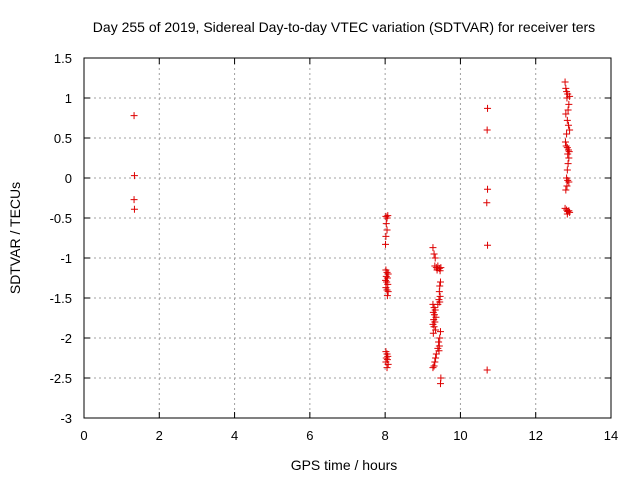 This screenshot has height=480, width=640. What do you see at coordinates (63, 138) in the screenshot?
I see `y-tick-label: 0.5` at bounding box center [63, 138].